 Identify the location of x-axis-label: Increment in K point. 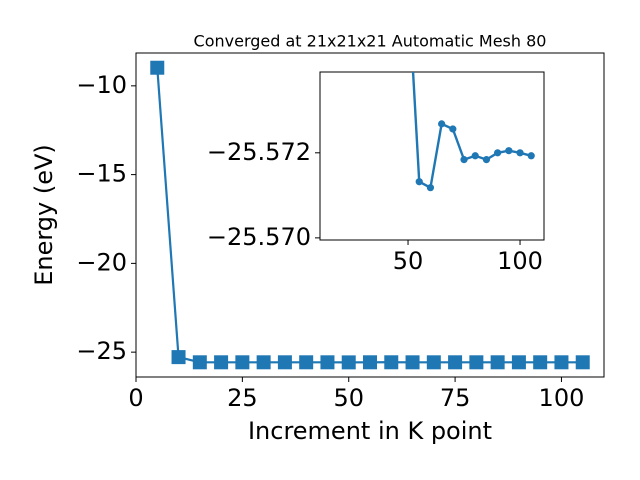
(370, 431).